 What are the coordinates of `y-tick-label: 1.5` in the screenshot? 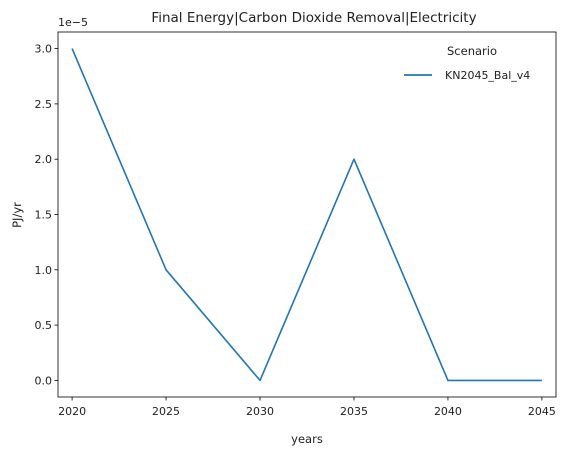 It's located at (44, 215).